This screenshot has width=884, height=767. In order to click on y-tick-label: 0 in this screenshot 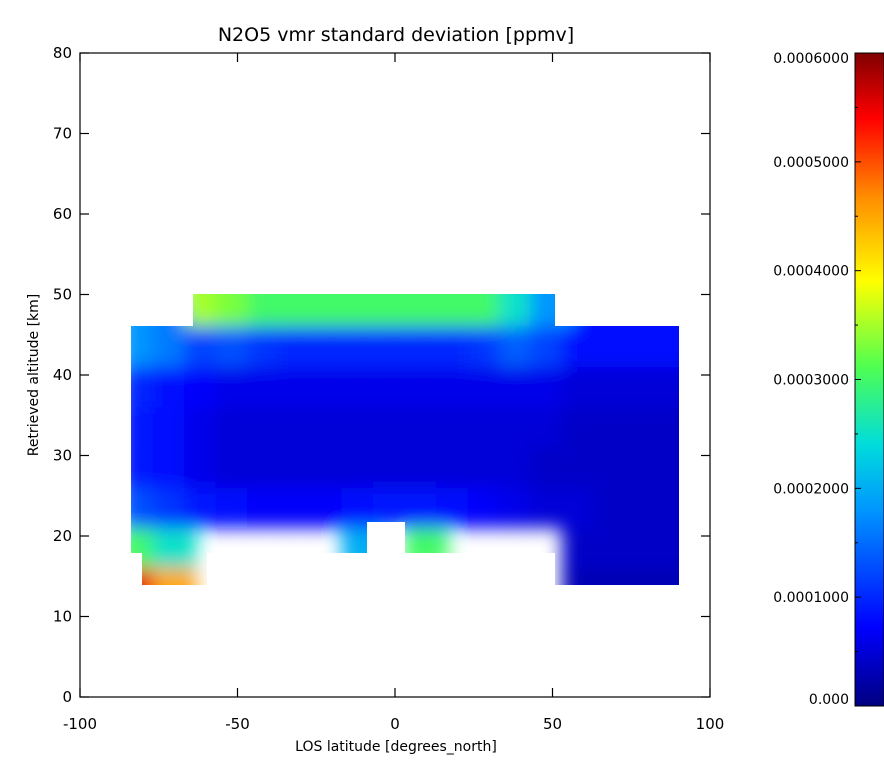, I will do `click(67, 697)`.